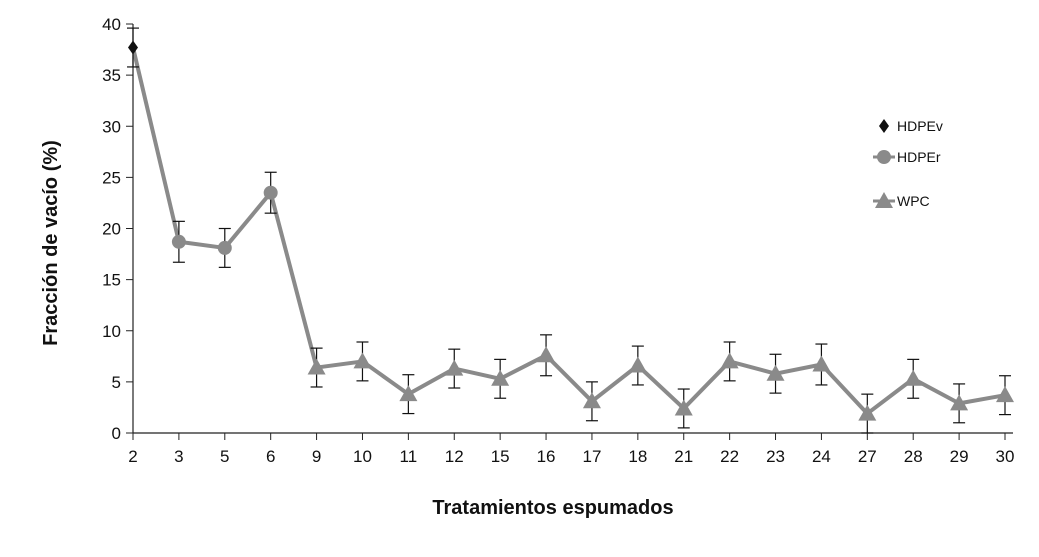  I want to click on x-tick-label: 22, so click(729, 456).